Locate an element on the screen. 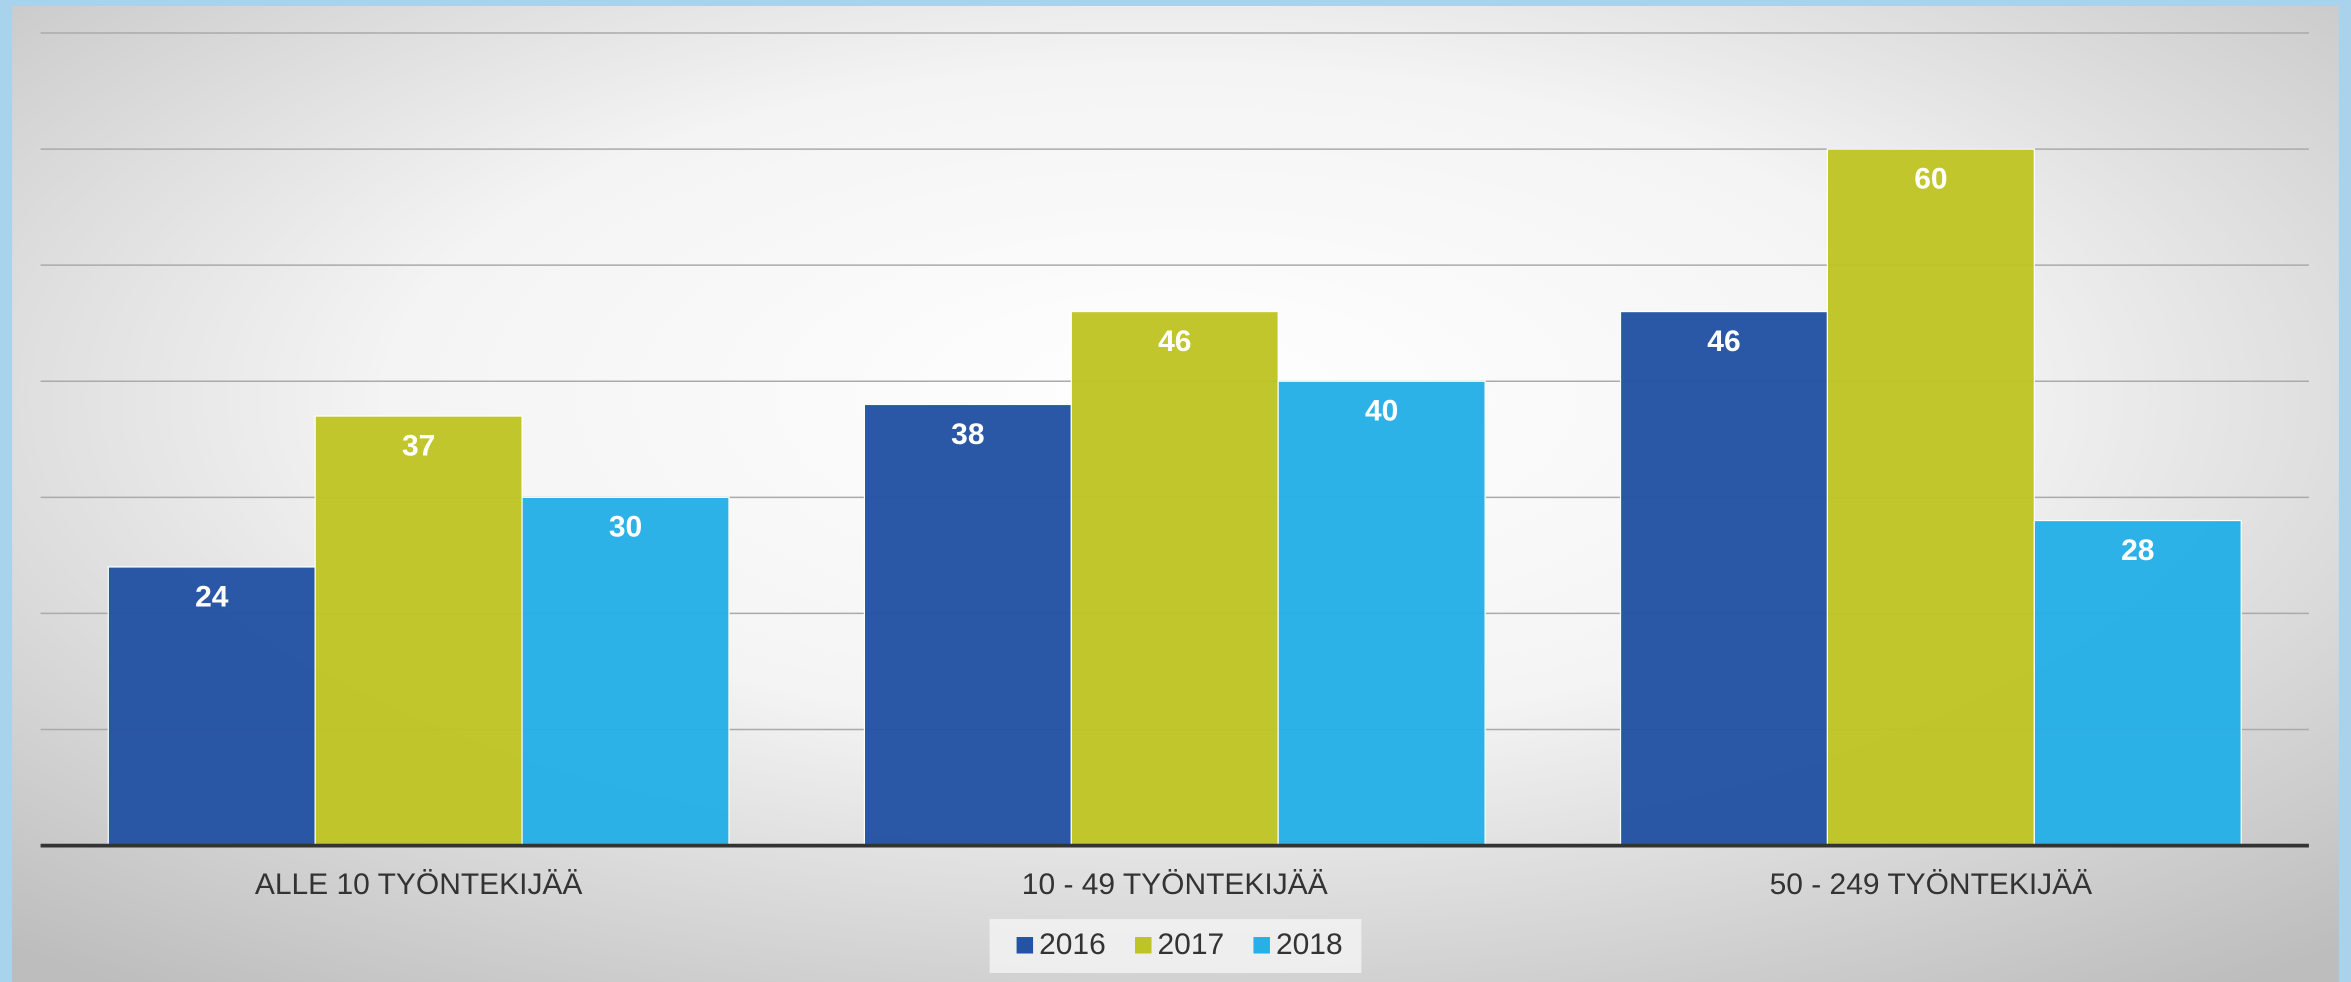  data-label: 37 is located at coordinates (418, 445).